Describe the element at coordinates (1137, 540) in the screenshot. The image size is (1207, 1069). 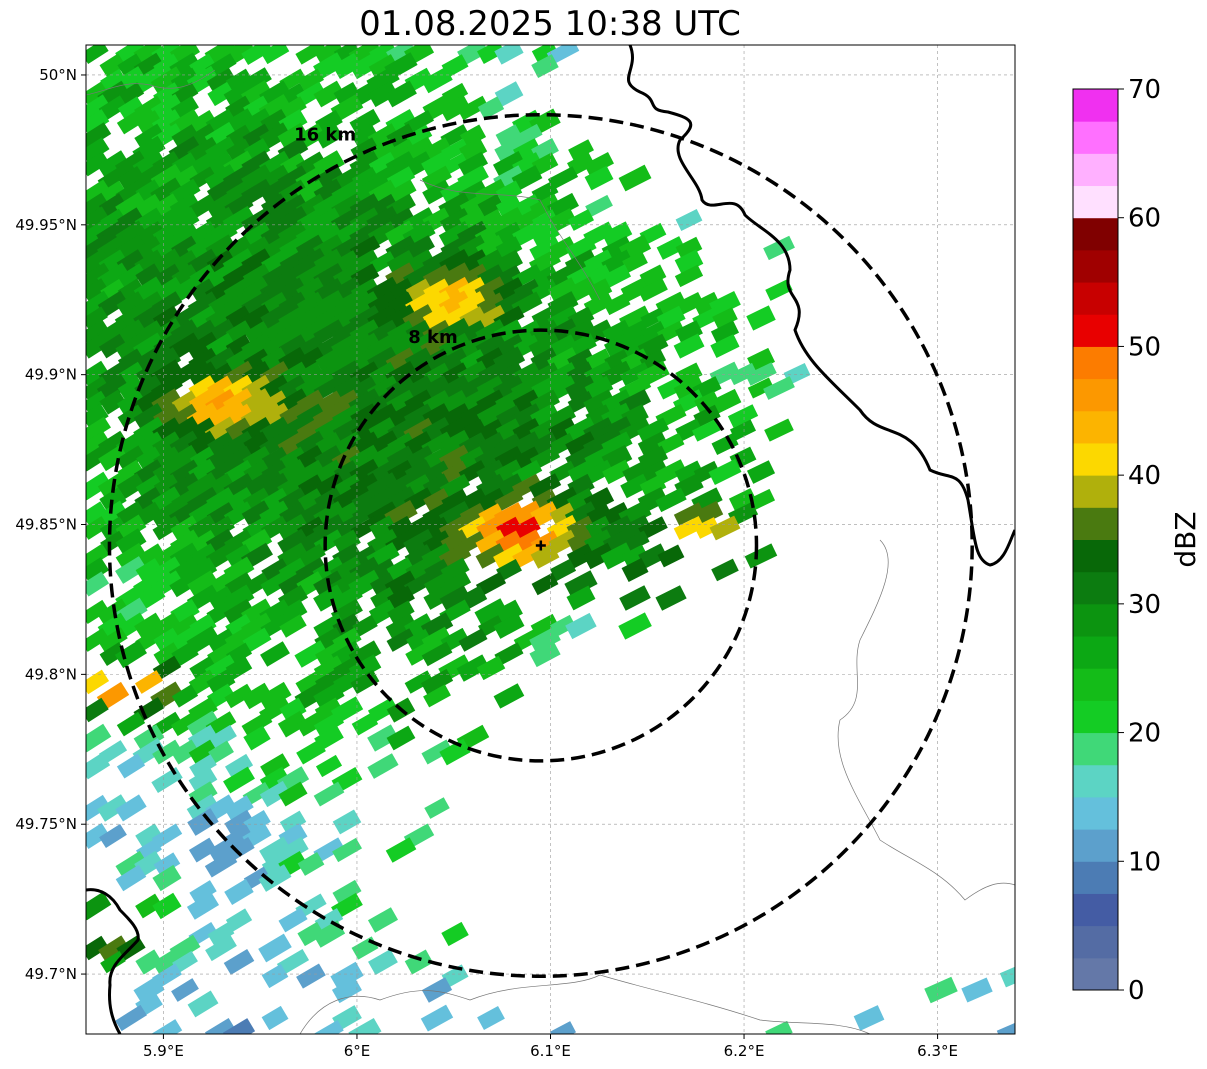
I see `colorbar: 0 10 20 30 40 50 60 70 dBZ` at that location.